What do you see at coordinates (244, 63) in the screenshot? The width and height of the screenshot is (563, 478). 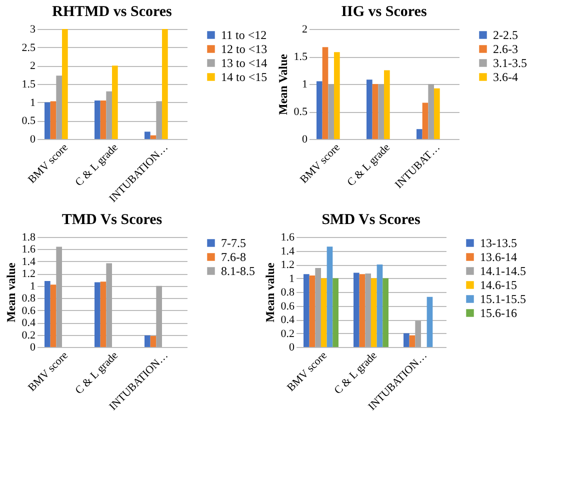 I see `legend-label: 13 to <14` at bounding box center [244, 63].